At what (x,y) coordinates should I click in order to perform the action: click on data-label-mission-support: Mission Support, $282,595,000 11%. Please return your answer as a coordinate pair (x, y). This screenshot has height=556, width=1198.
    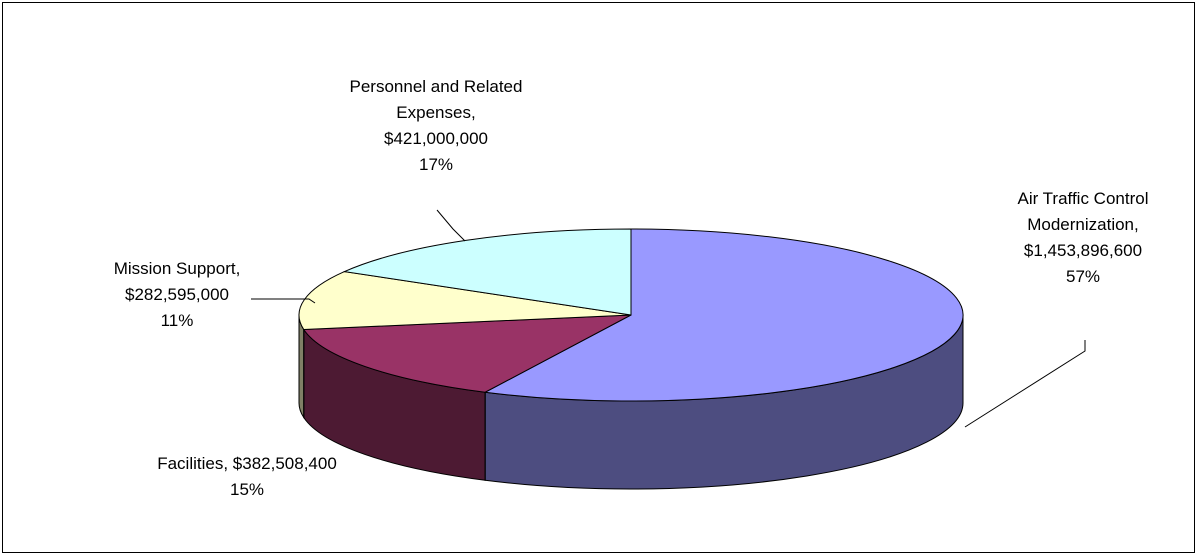
    Looking at the image, I should click on (177, 294).